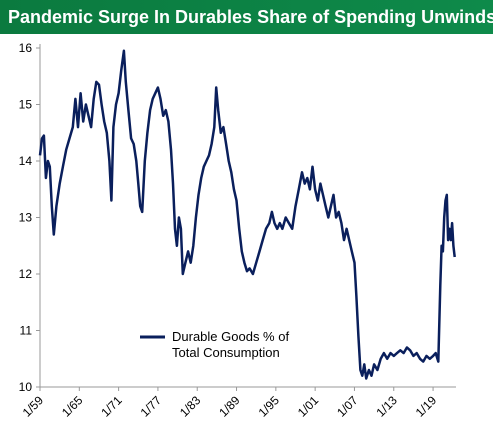 This screenshot has height=443, width=493. Describe the element at coordinates (26, 331) in the screenshot. I see `y-tick-label: 11` at that location.